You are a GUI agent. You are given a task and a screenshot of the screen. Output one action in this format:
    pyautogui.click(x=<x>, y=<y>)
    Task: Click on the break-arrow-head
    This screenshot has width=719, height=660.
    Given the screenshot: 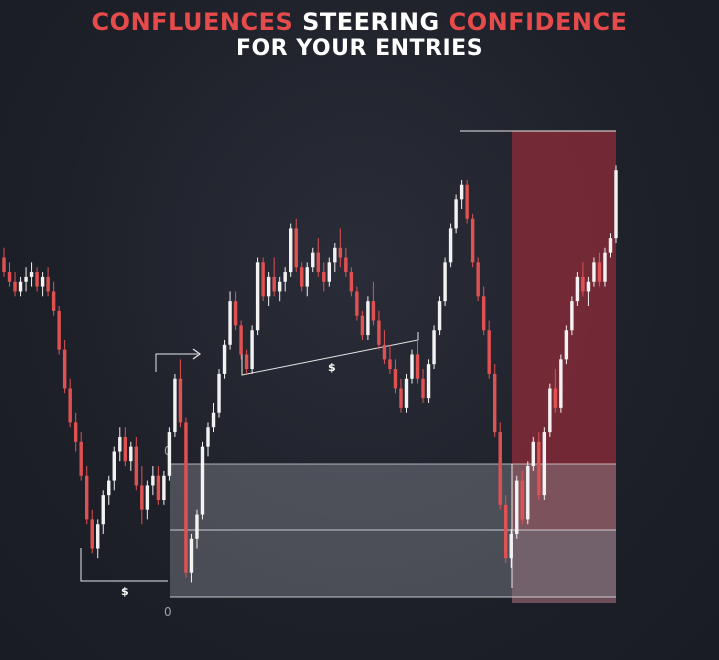 What is the action you would take?
    pyautogui.click(x=197, y=354)
    